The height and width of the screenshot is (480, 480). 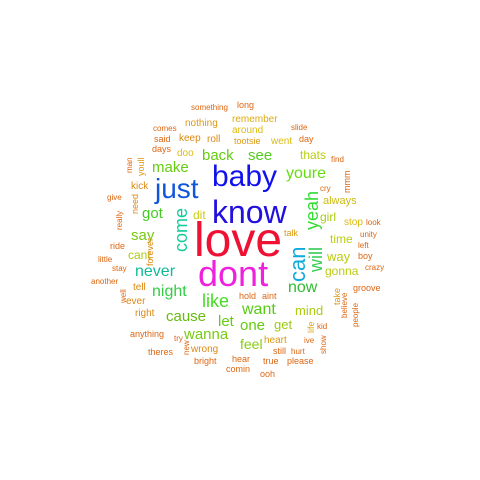 What do you see at coordinates (309, 340) in the screenshot?
I see `word-ive: ive` at bounding box center [309, 340].